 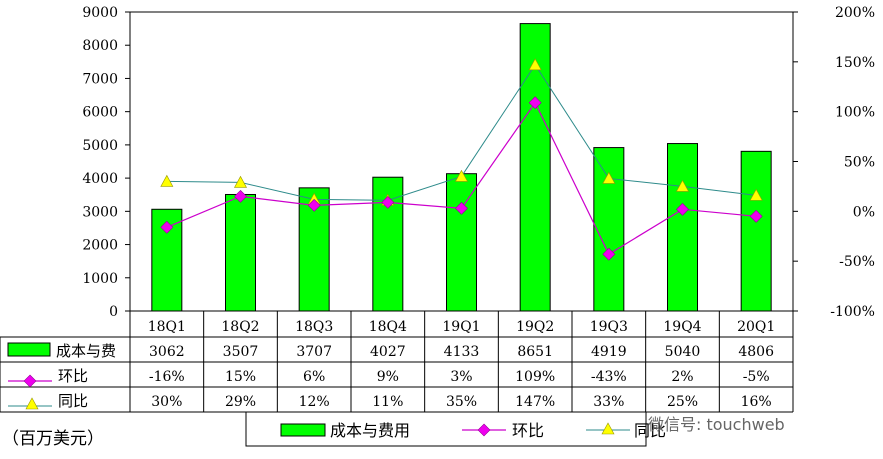 I want to click on table-cell: 35%, so click(x=461, y=402).